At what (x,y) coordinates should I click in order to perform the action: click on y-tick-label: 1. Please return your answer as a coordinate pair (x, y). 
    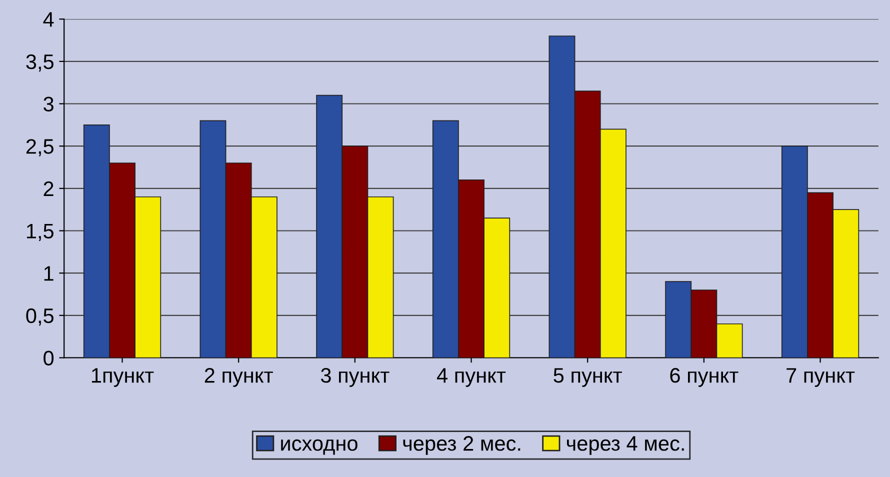
    Looking at the image, I should click on (49, 273).